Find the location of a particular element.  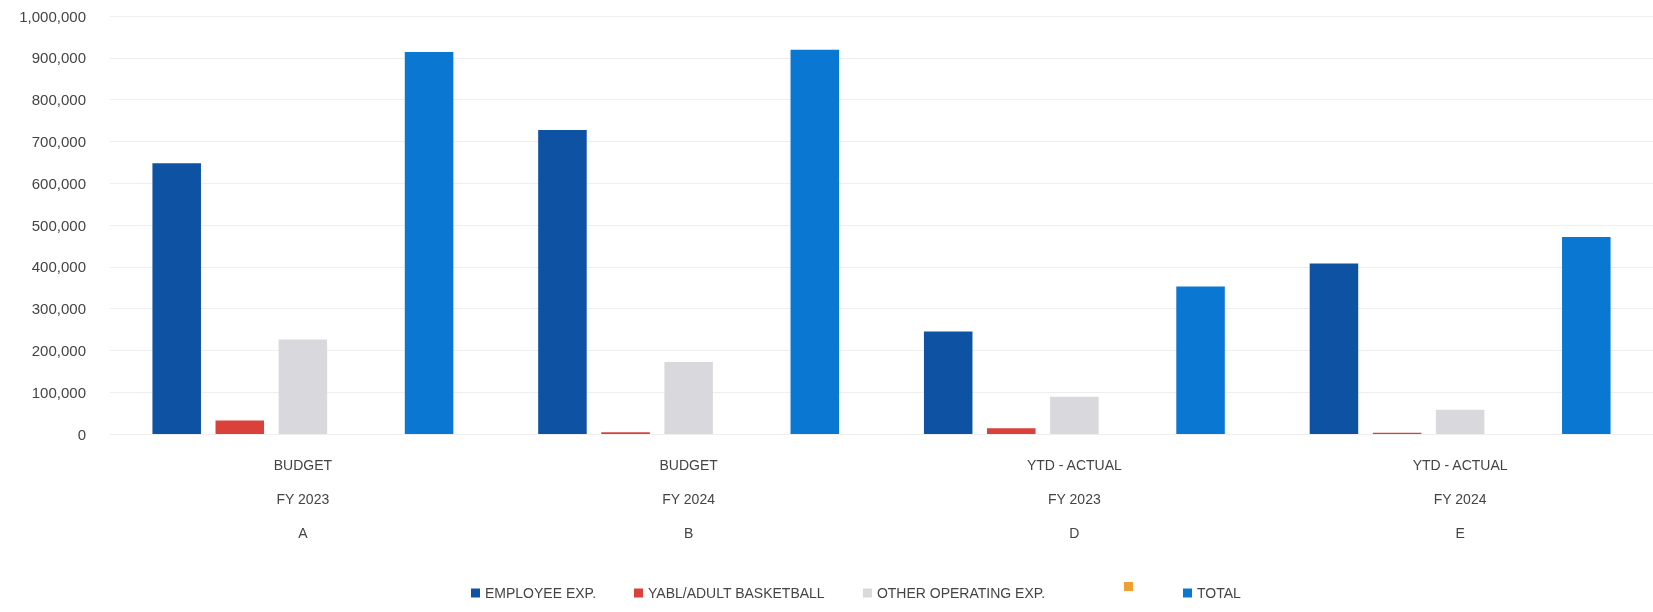

y-tick-label: 1,000,000 is located at coordinates (52, 16).